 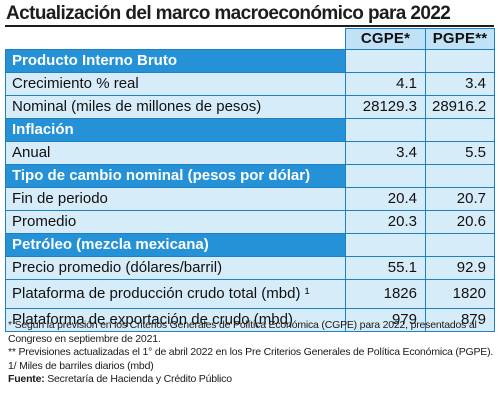 I want to click on footnote-mbd: 1/ Miles de barriles diarios (mbd), so click(x=81, y=365).